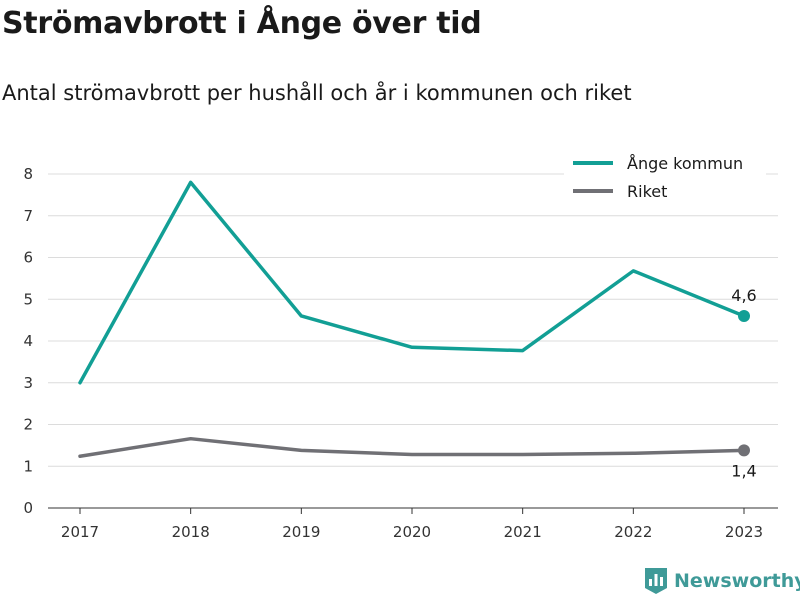  Describe the element at coordinates (743, 470) in the screenshot. I see `end-value-label: 1,4` at that location.